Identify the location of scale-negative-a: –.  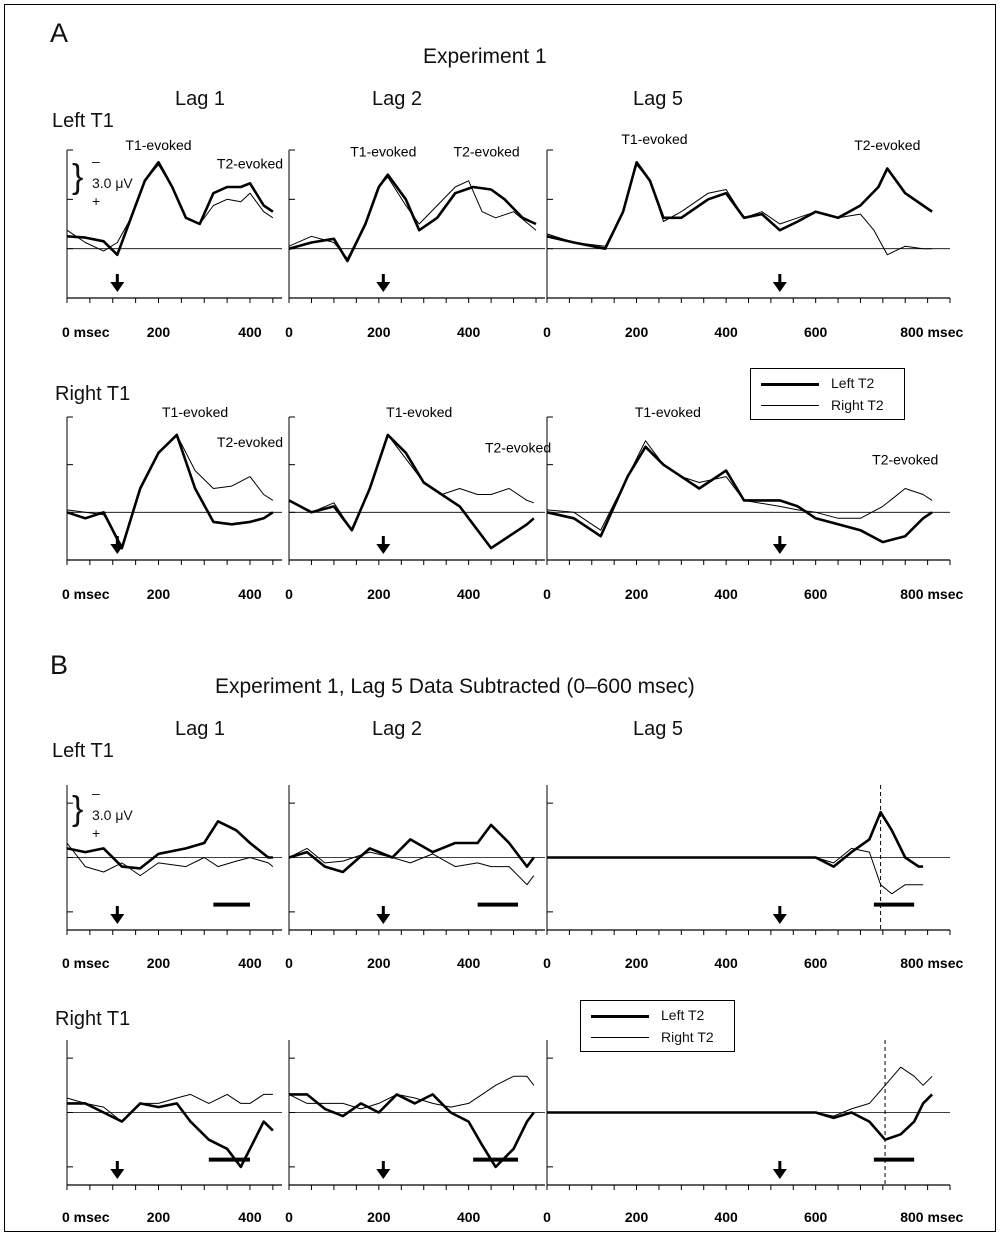
(96, 161).